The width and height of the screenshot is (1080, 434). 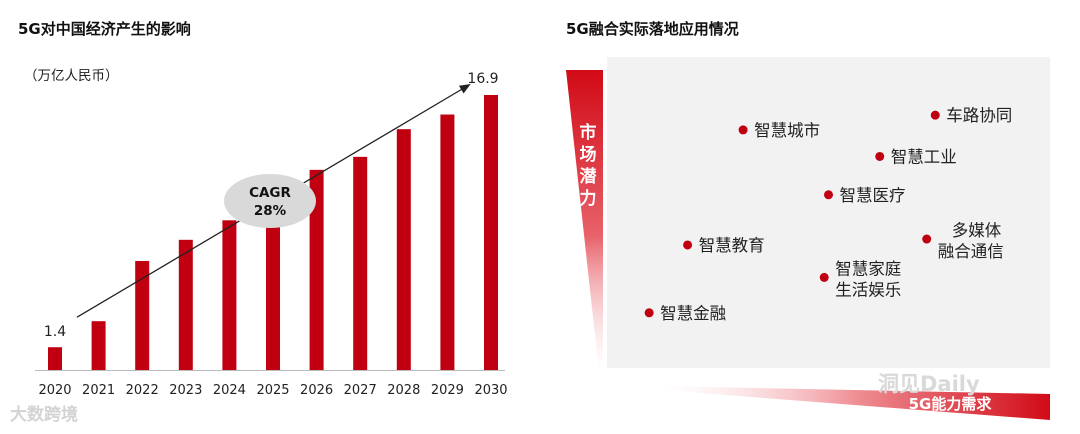 What do you see at coordinates (868, 289) in the screenshot?
I see `point-label-line: 生活娱乐` at bounding box center [868, 289].